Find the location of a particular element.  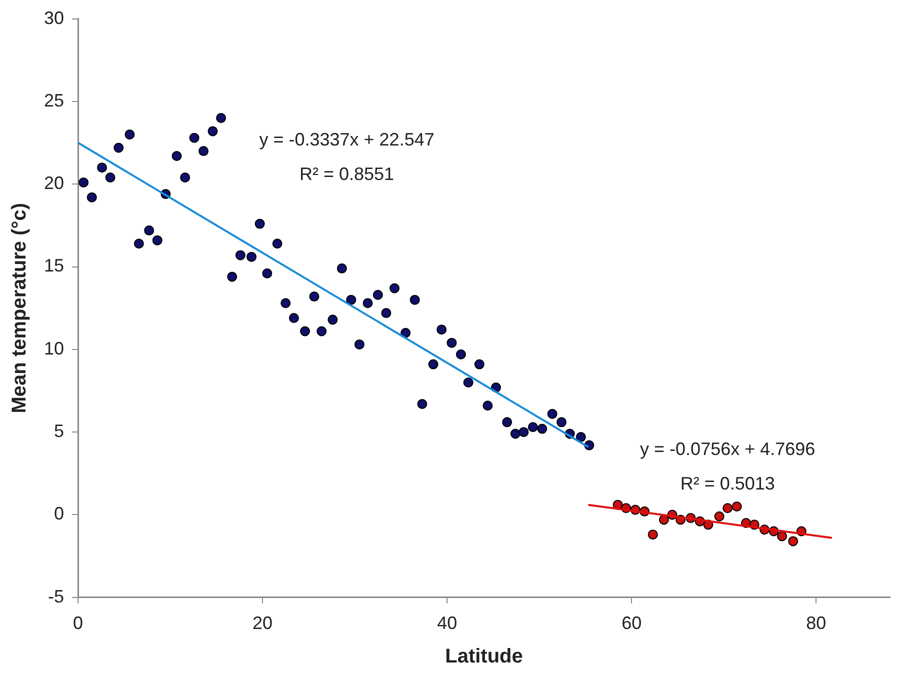

y-tick-label: -5 is located at coordinates (56, 596).